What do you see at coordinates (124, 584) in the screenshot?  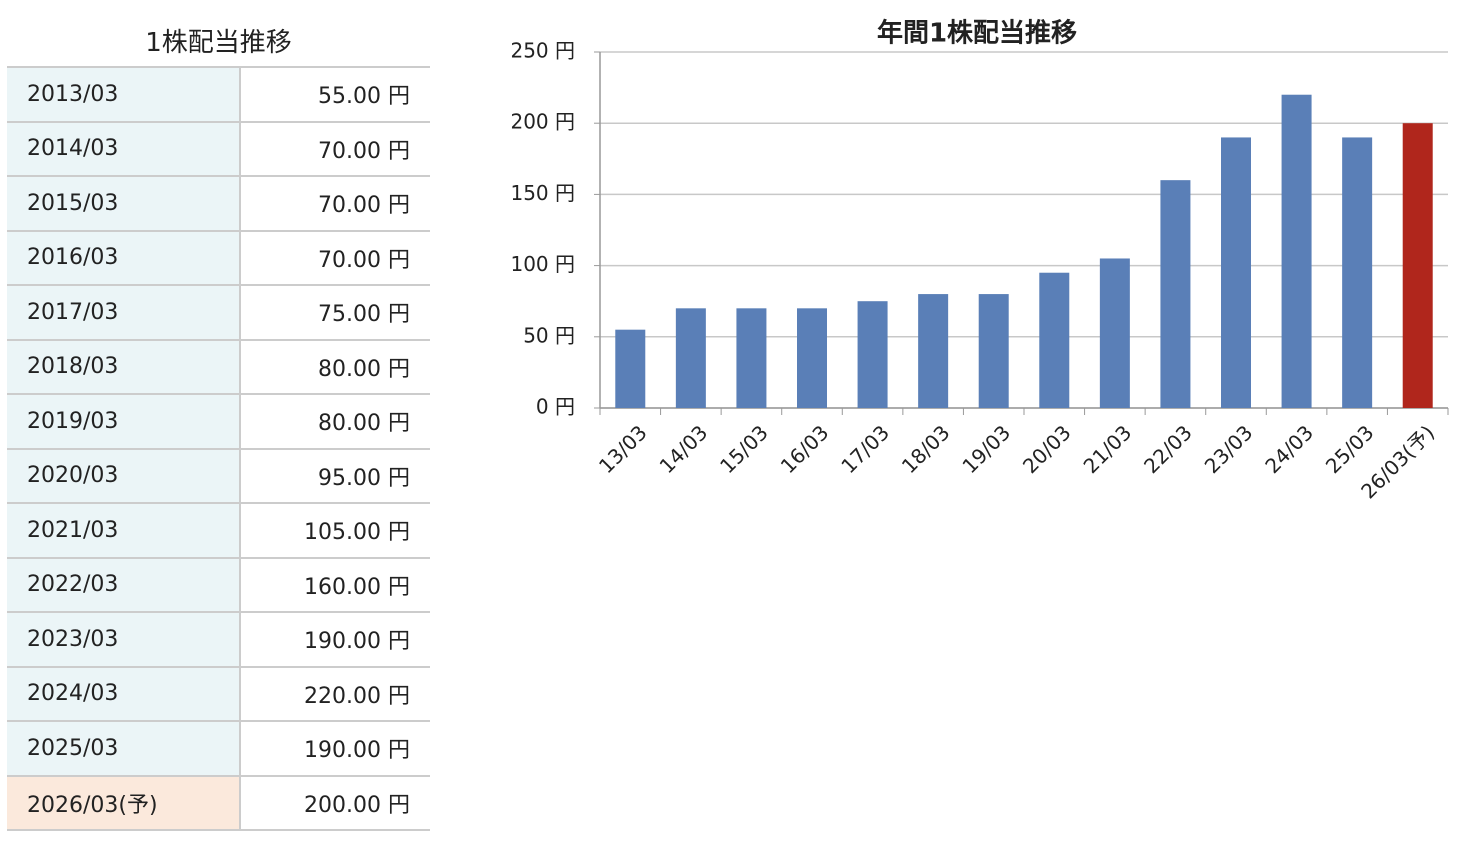 I see `period-cell: 2022/03` at bounding box center [124, 584].